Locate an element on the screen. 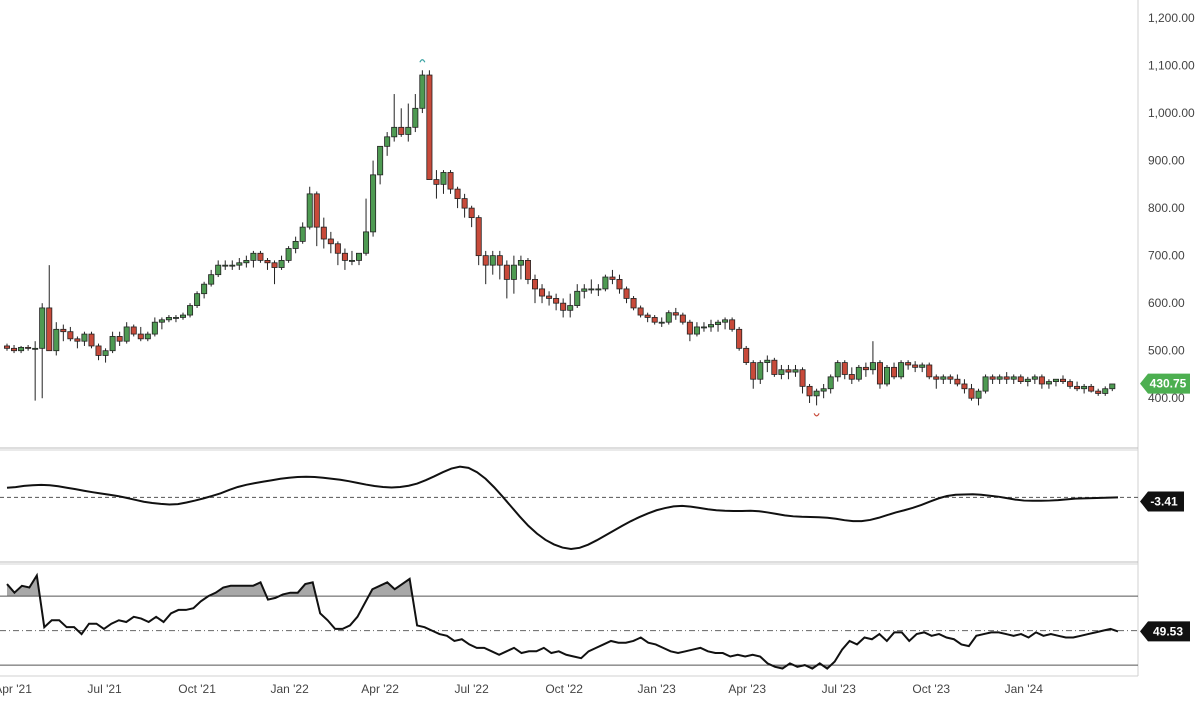 Image resolution: width=1200 pixels, height=705 pixels. time-tick-label: Apr '21 is located at coordinates (16, 689).